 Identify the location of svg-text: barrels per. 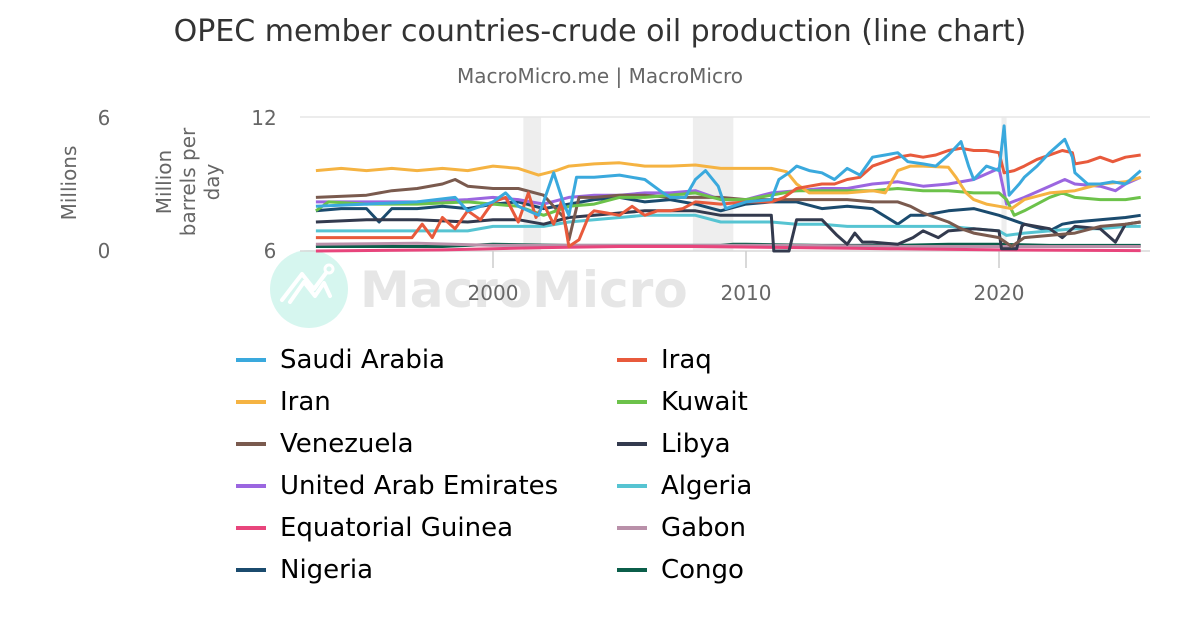
(188, 181).